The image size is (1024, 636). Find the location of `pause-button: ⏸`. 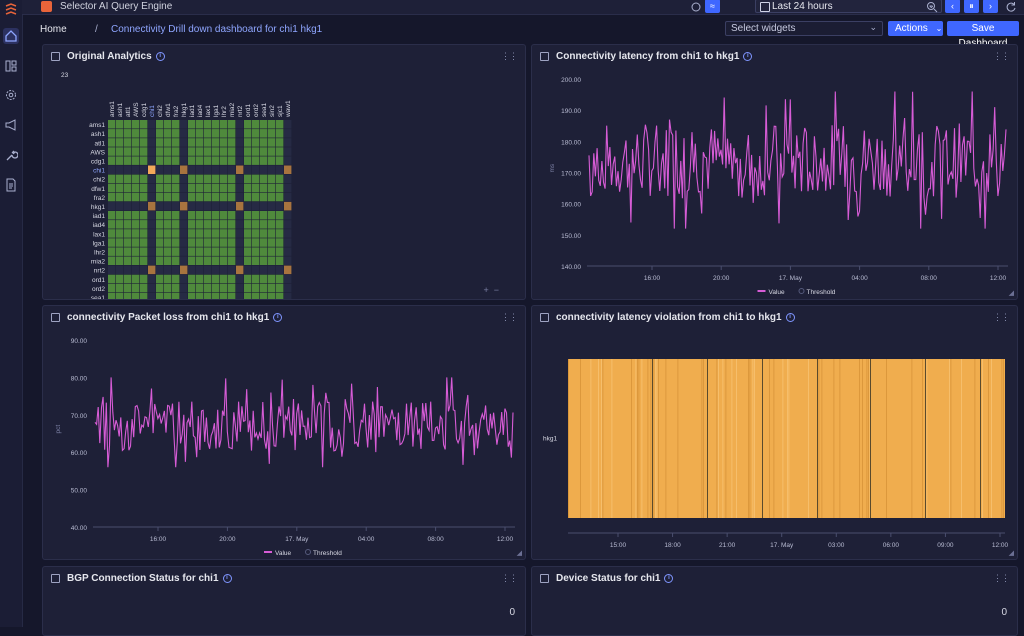

pause-button: ⏸ is located at coordinates (971, 6).